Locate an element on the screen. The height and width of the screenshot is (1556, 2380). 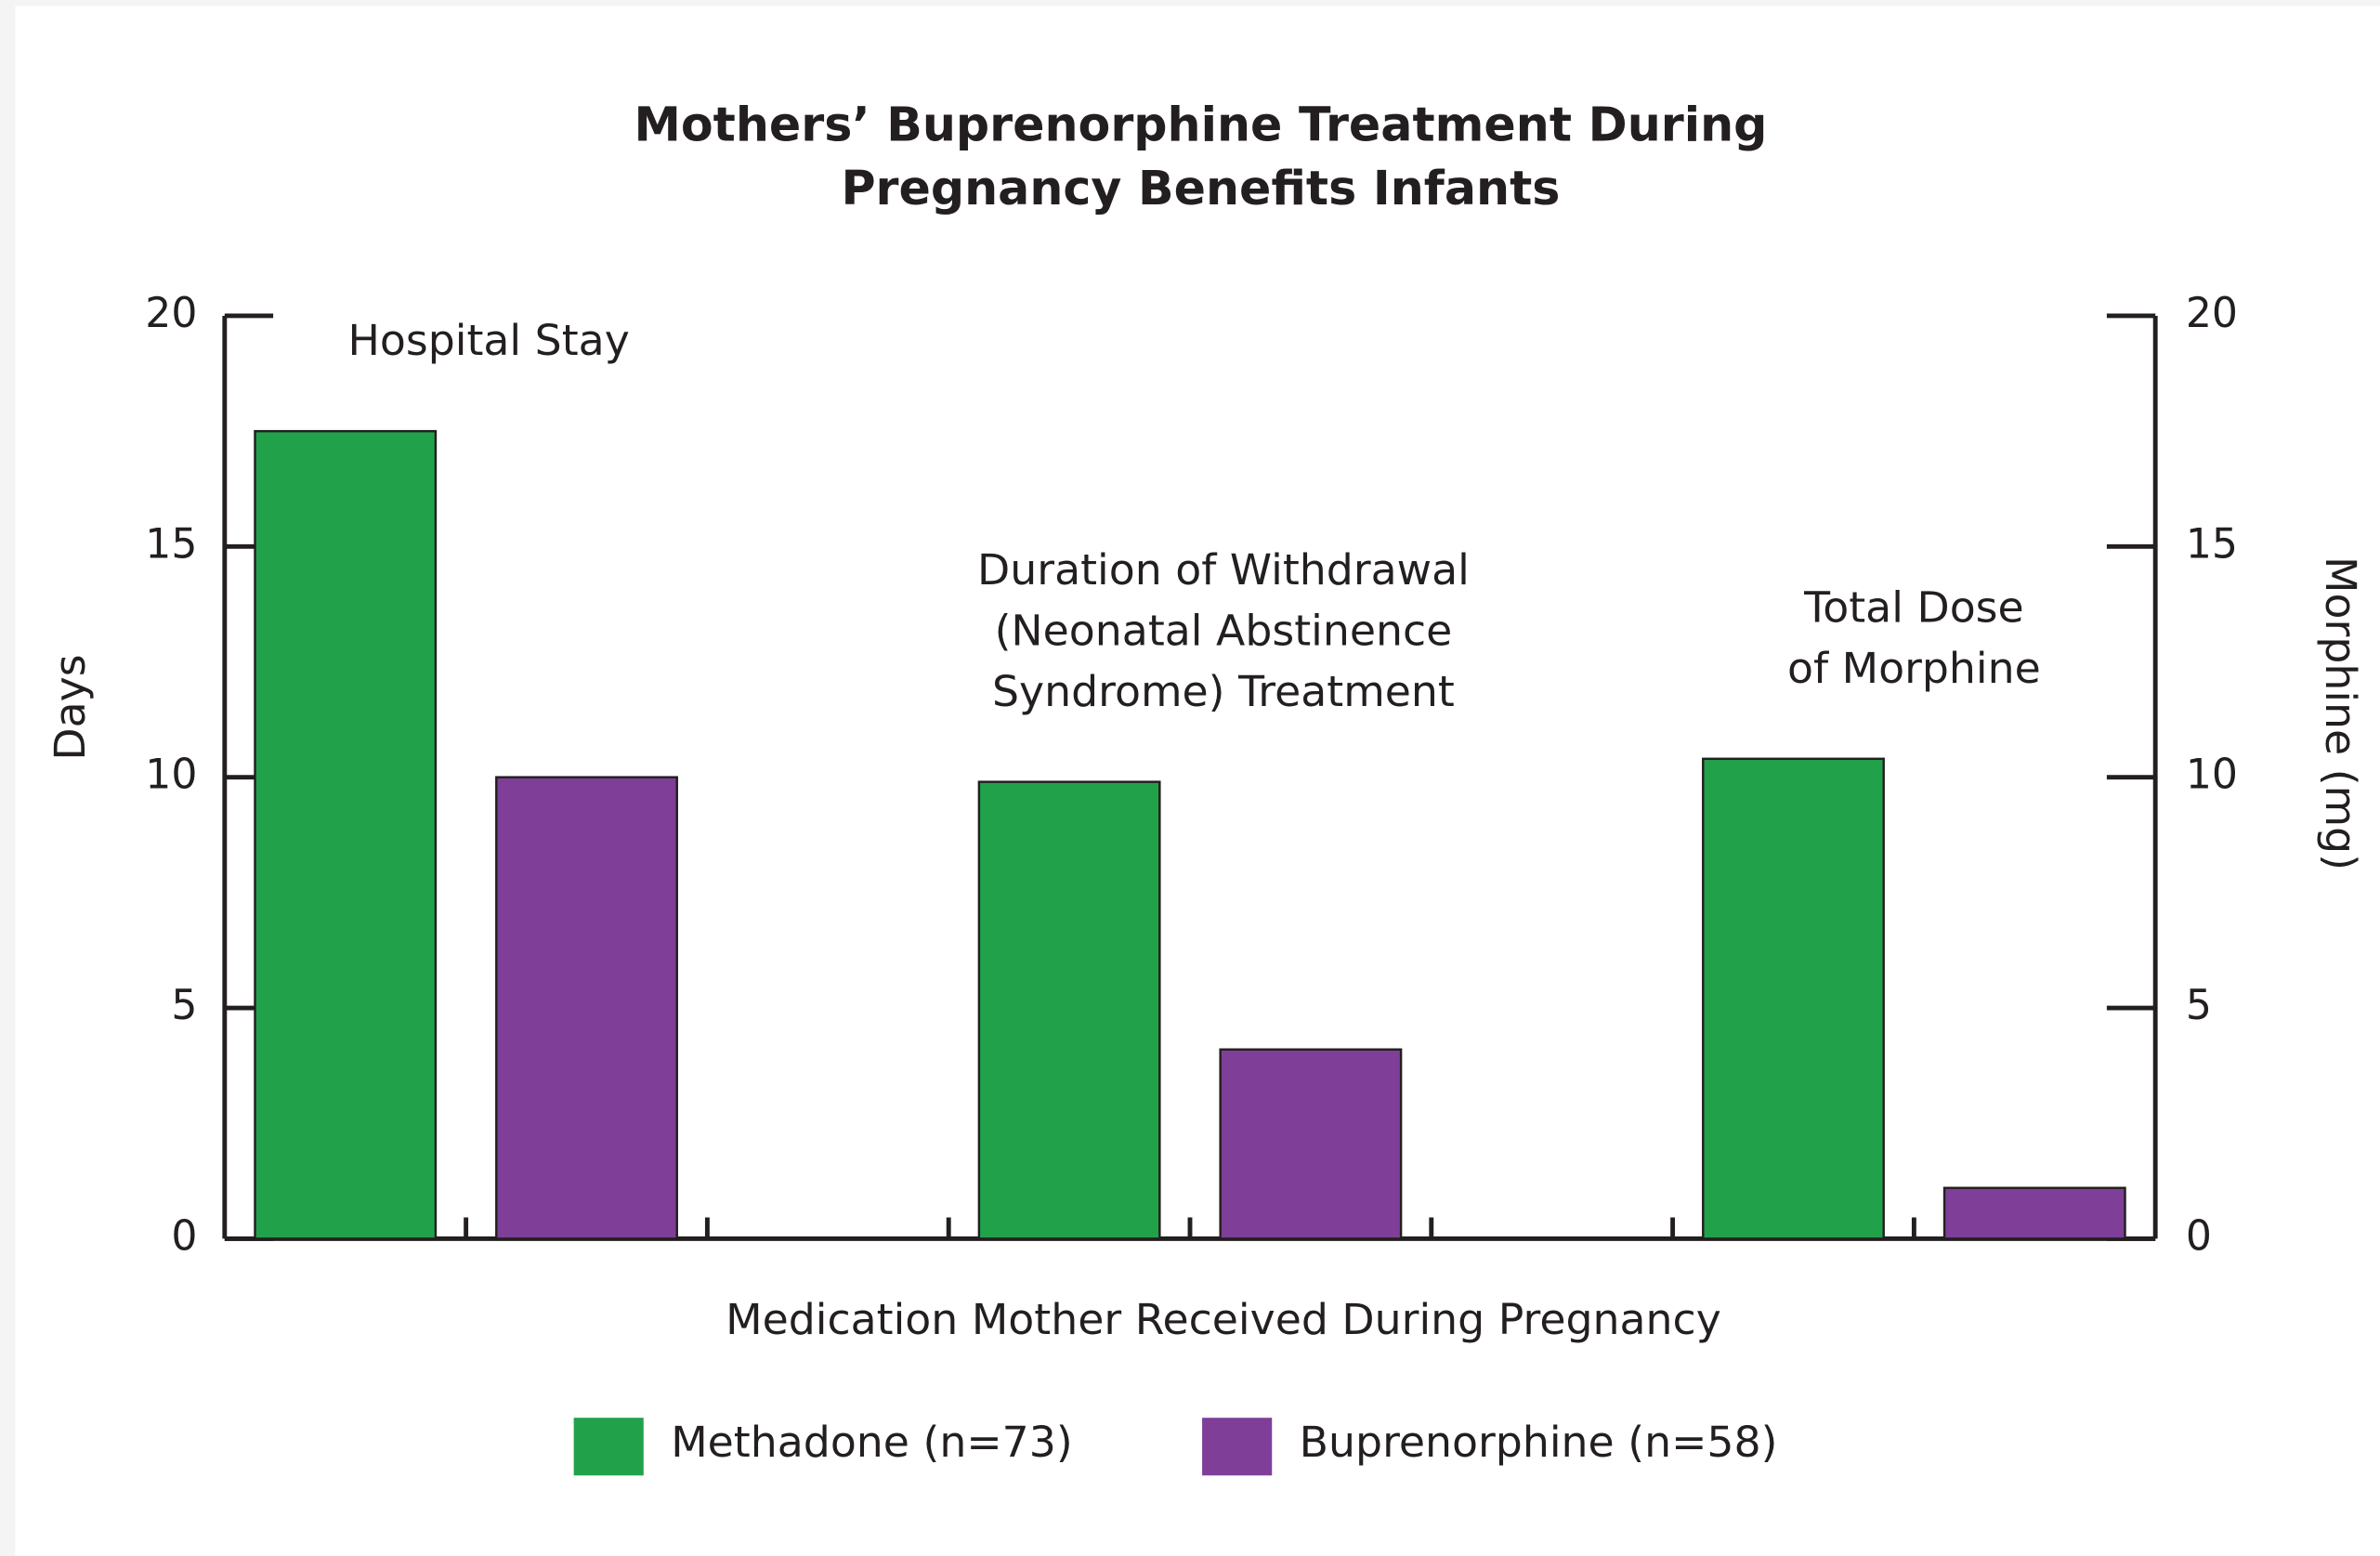
y-tick-label: 10 is located at coordinates (171, 776).